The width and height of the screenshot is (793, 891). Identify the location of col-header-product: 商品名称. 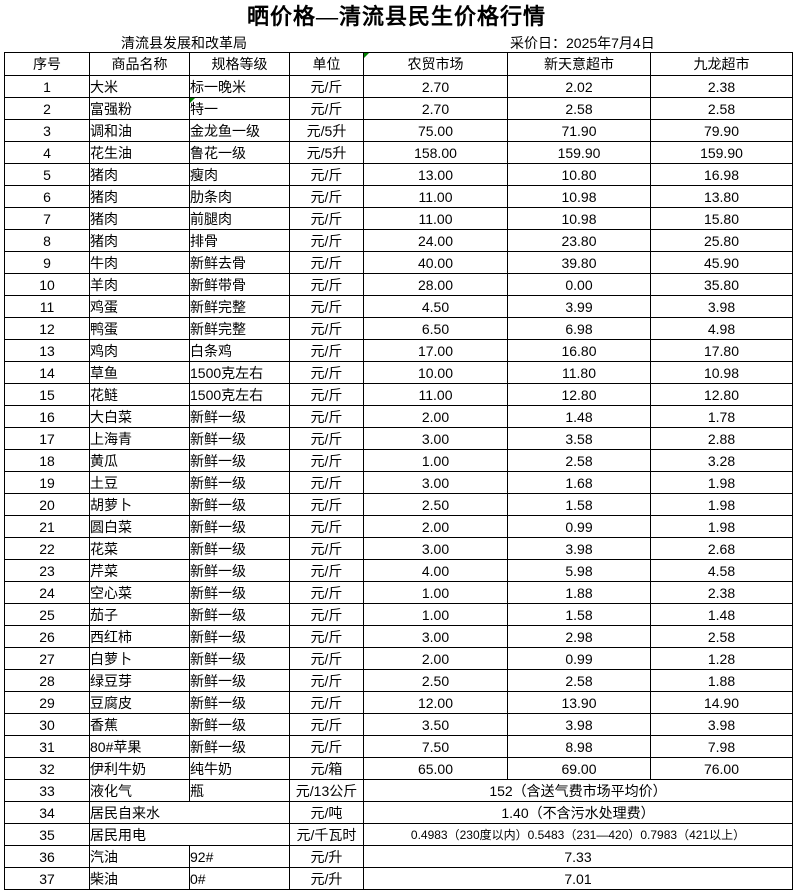
(139, 64).